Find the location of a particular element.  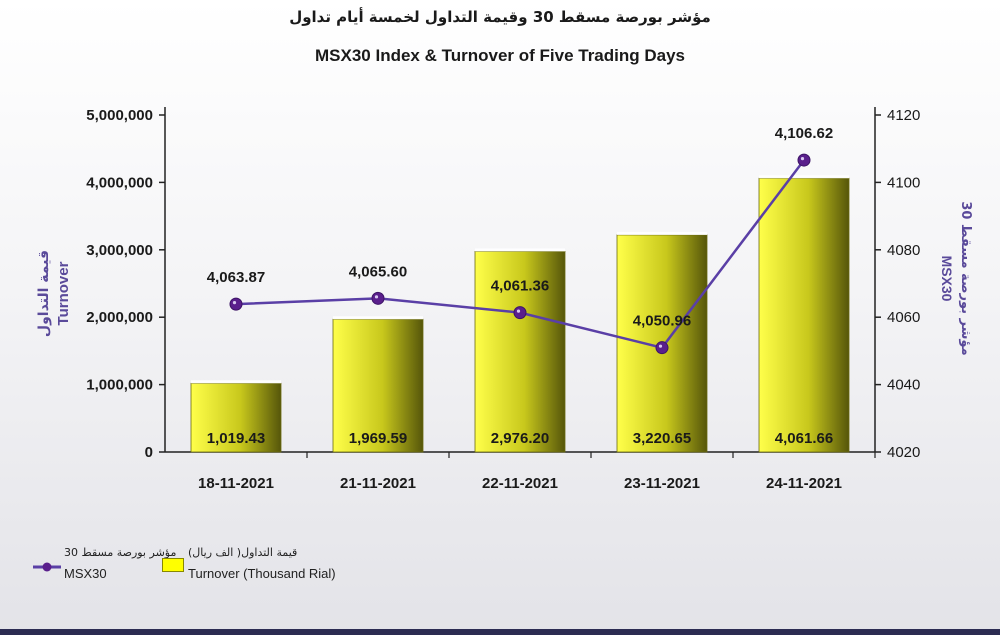

legend-item-msx30: مؤشر بورصة مسقط 30 MSX30 is located at coordinates (107, 566).